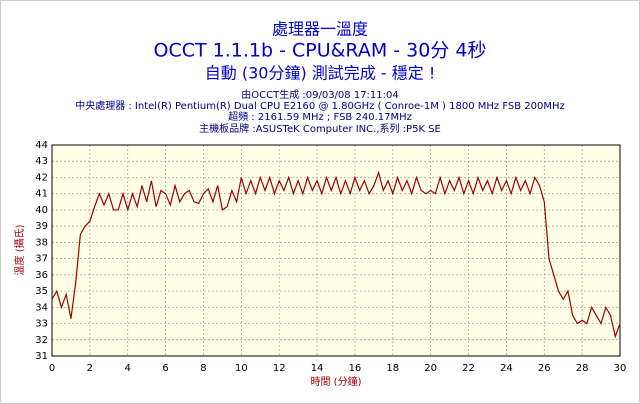 The height and width of the screenshot is (404, 640). What do you see at coordinates (41, 259) in the screenshot?
I see `y-tick-label: 37` at bounding box center [41, 259].